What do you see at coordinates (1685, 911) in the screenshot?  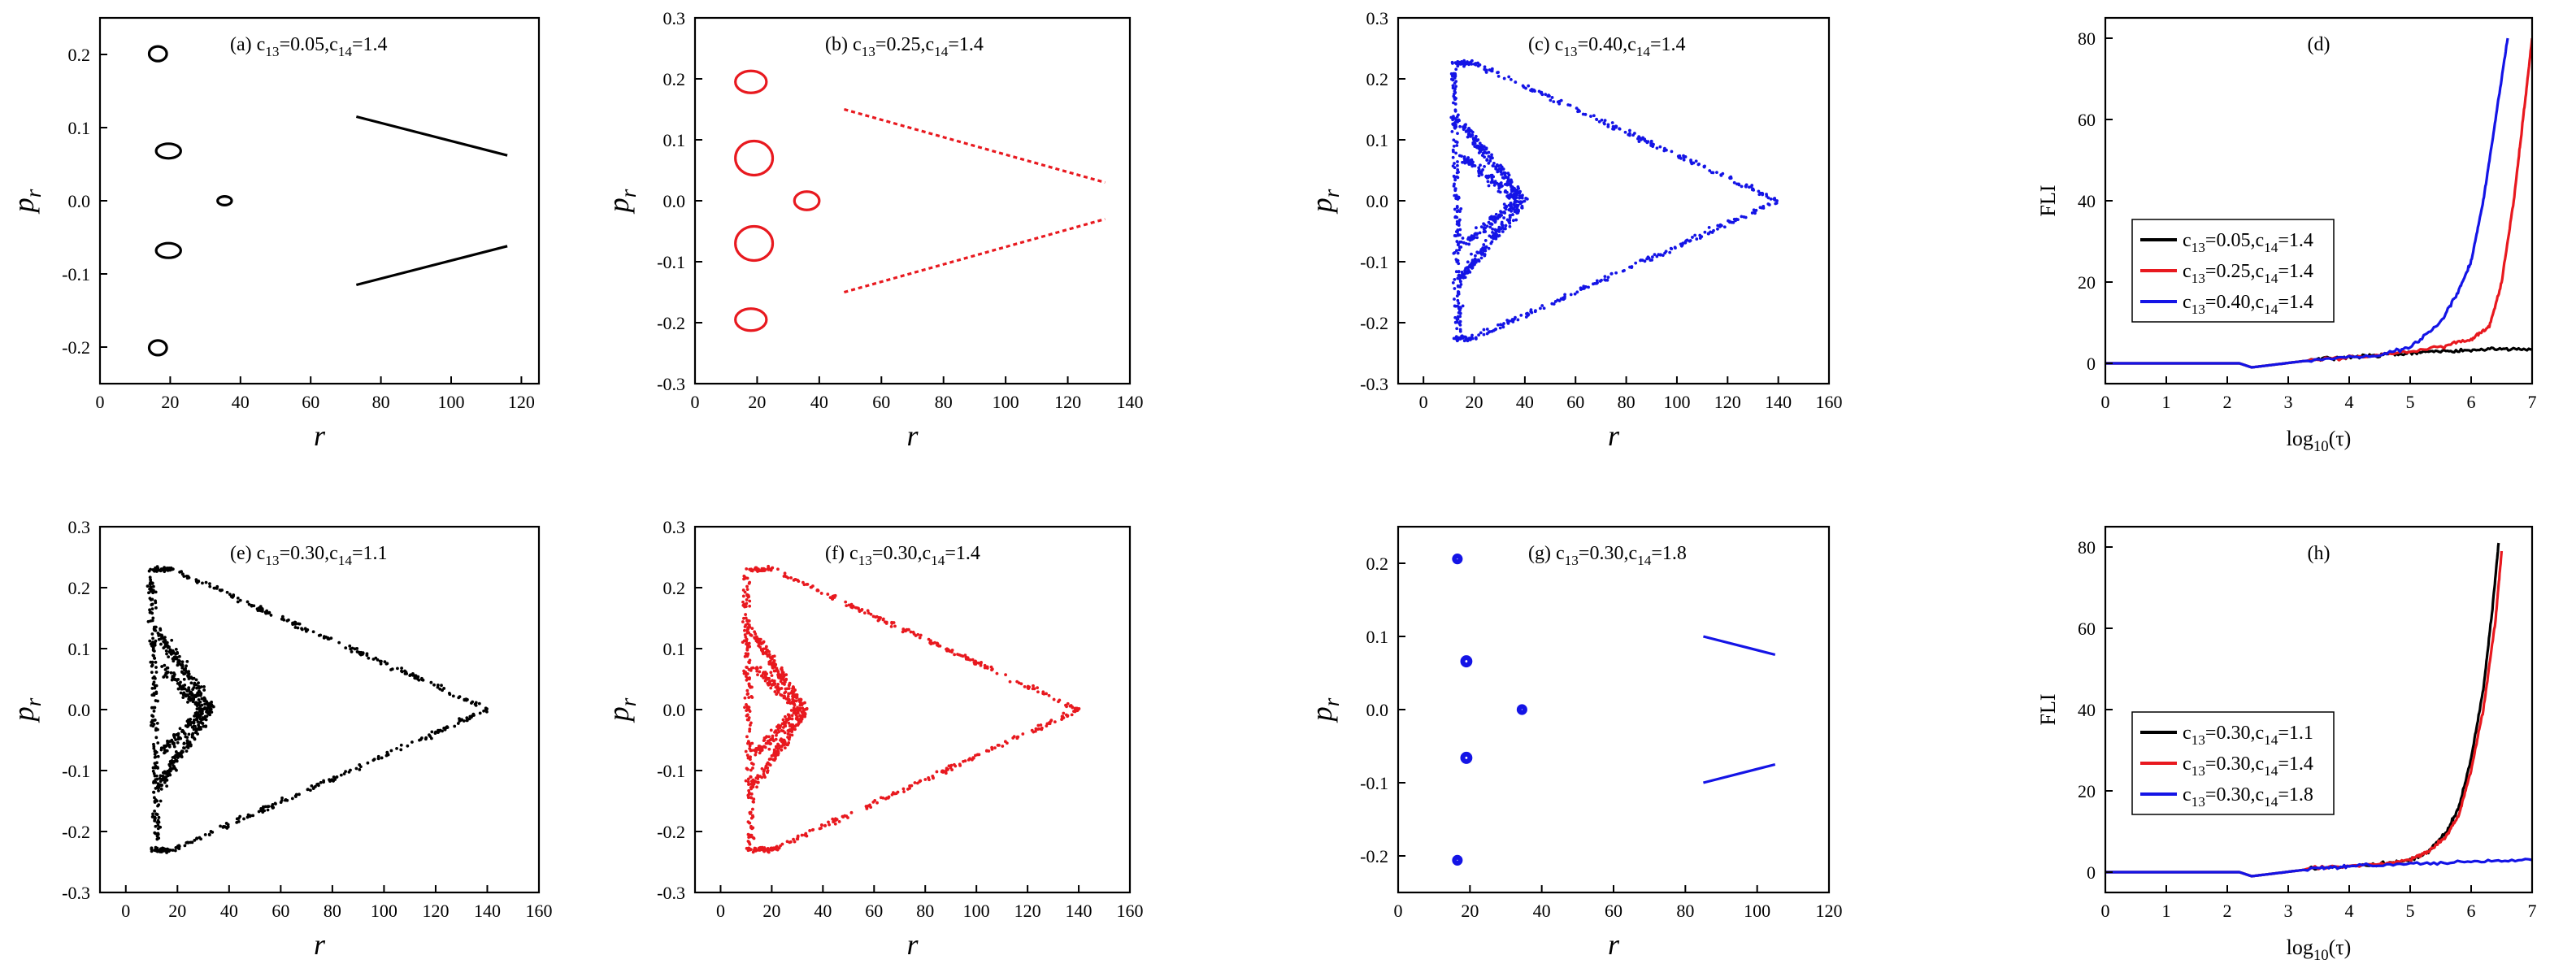 I see `x-tick-label: 80` at bounding box center [1685, 911].